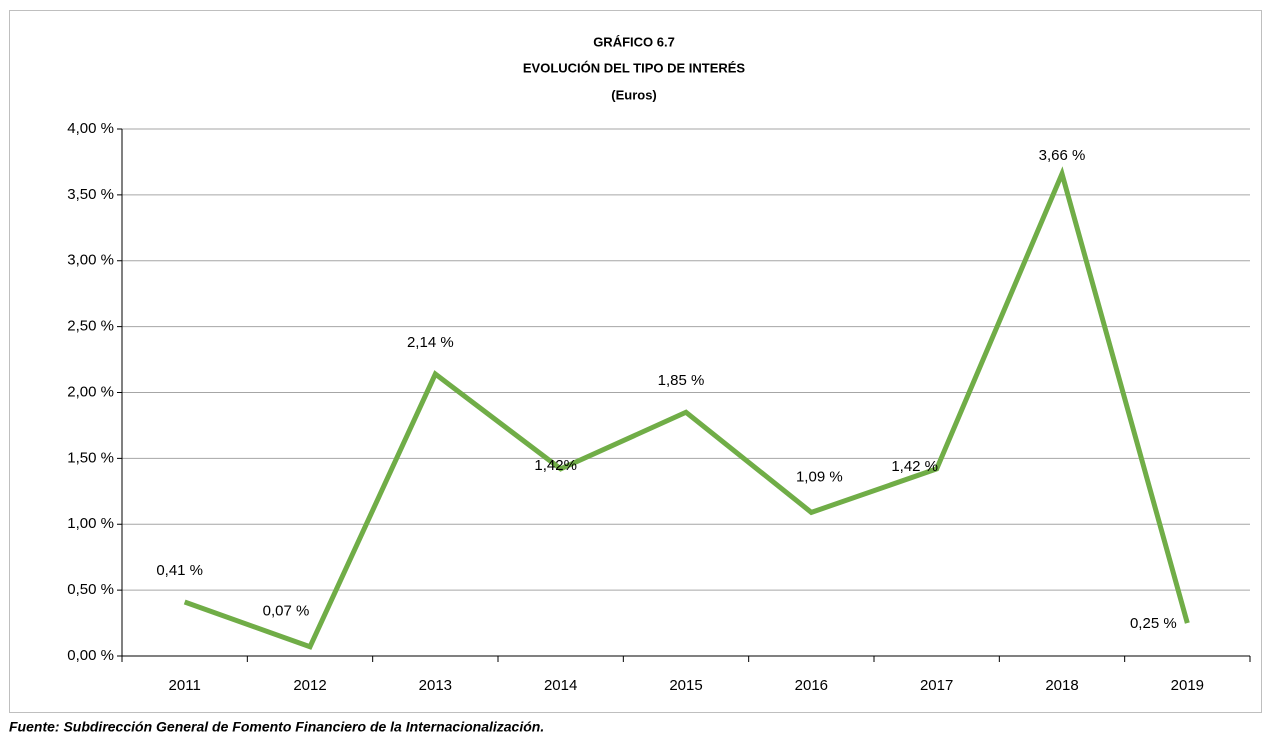 This screenshot has width=1268, height=744. What do you see at coordinates (90, 457) in the screenshot?
I see `y-tick-label: 1,50 %` at bounding box center [90, 457].